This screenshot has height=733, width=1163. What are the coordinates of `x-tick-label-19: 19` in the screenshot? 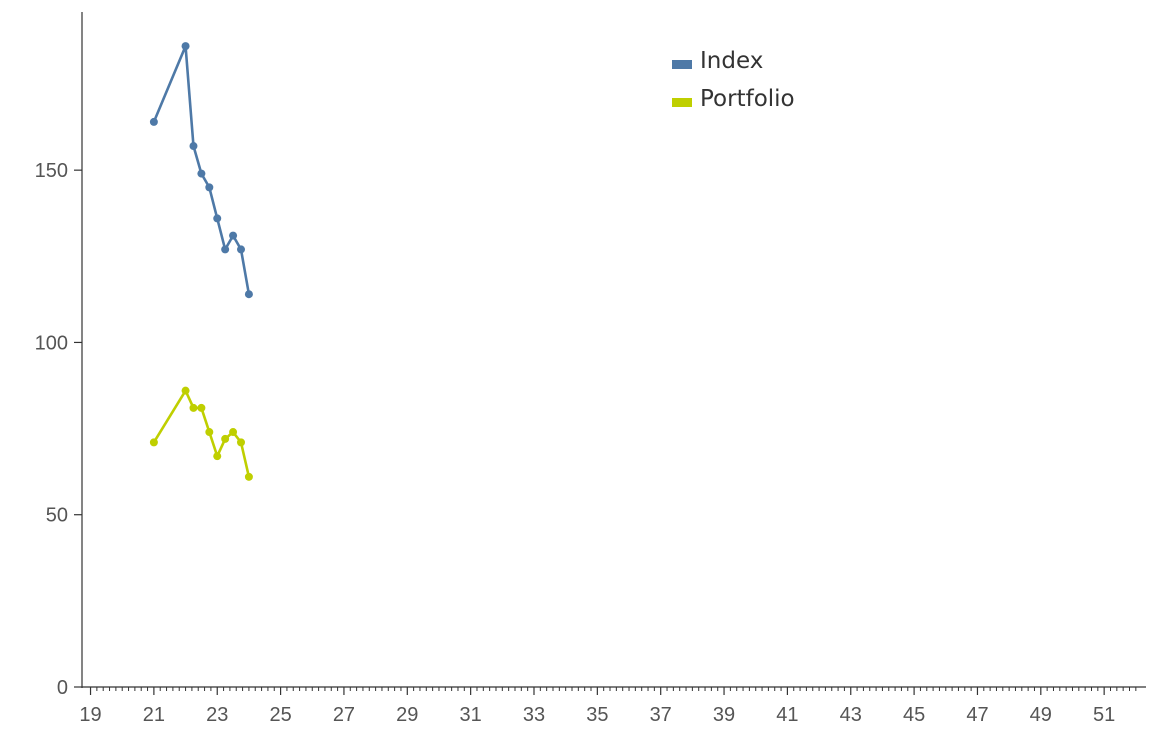 It's located at (90, 715).